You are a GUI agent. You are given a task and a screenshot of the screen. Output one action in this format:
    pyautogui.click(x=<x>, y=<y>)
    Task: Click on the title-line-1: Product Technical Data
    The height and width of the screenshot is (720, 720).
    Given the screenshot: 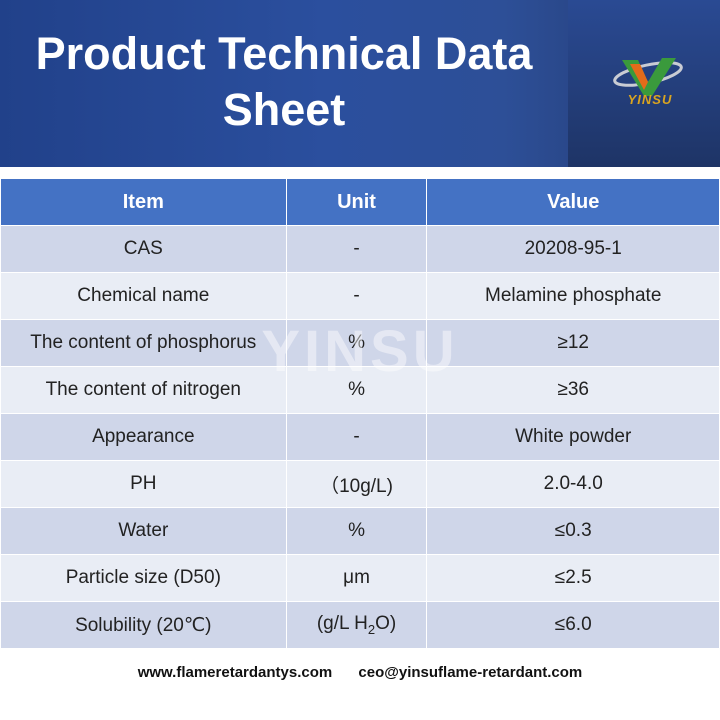 What is the action you would take?
    pyautogui.click(x=284, y=53)
    